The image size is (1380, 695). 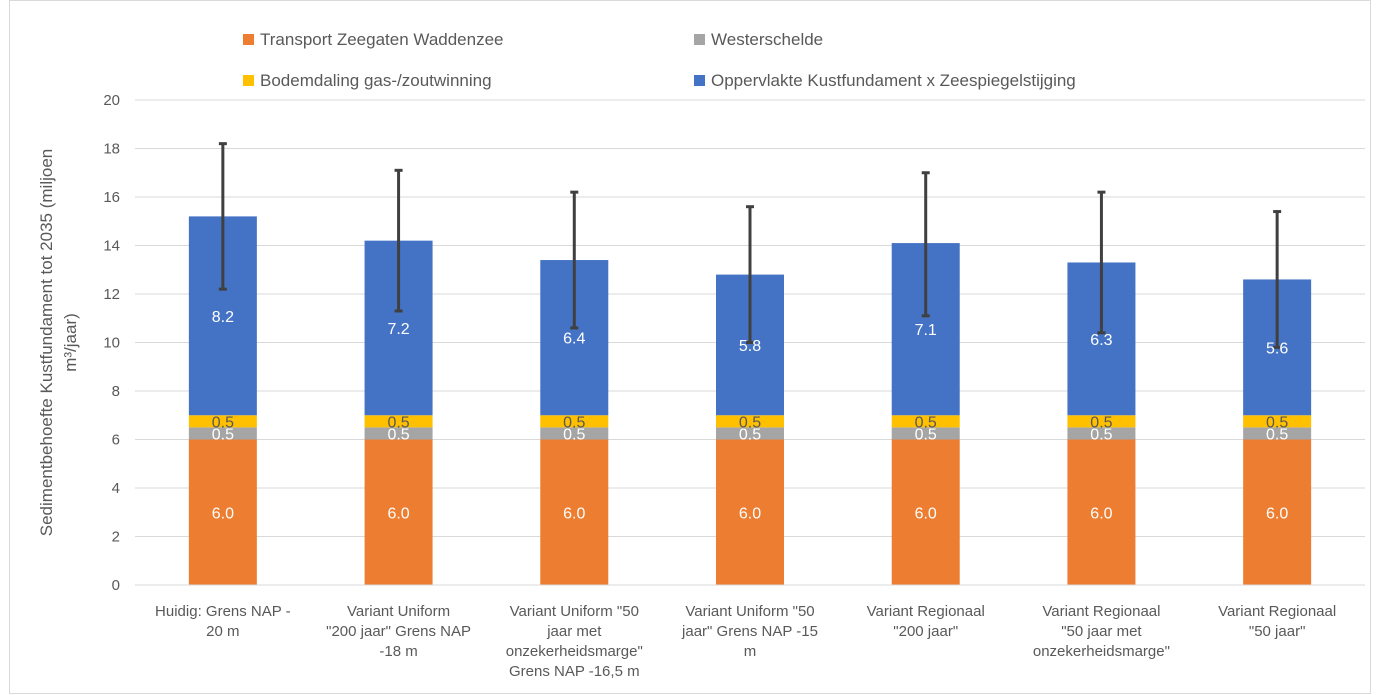 I want to click on legend-label-0: Transport Zeegaten Waddenzee, so click(x=382, y=39).